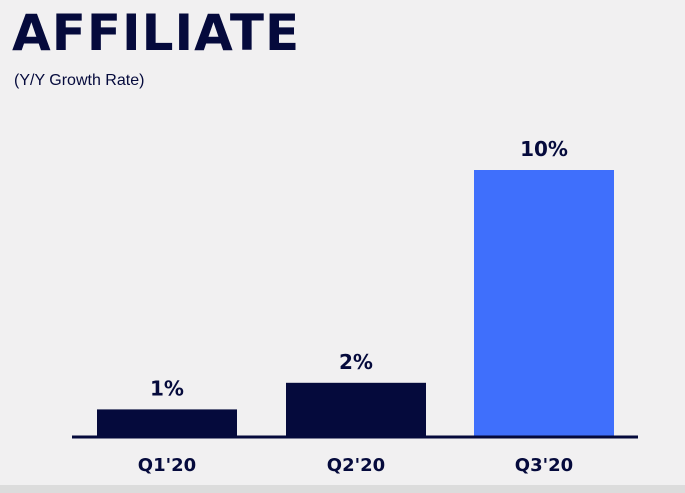 This screenshot has height=493, width=685. What do you see at coordinates (544, 149) in the screenshot?
I see `data-label-3: 10%` at bounding box center [544, 149].